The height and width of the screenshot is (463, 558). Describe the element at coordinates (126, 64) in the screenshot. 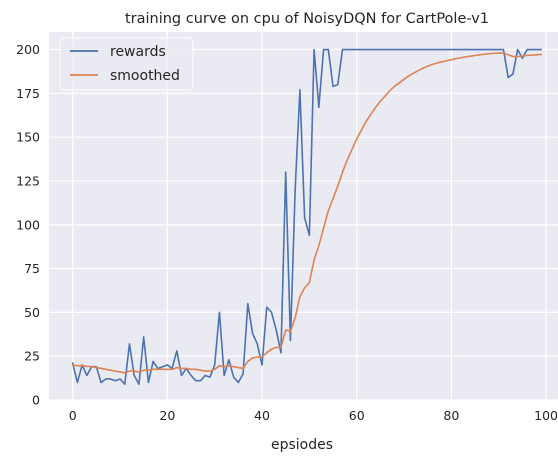

I see `legend: rewards smoothed` at that location.